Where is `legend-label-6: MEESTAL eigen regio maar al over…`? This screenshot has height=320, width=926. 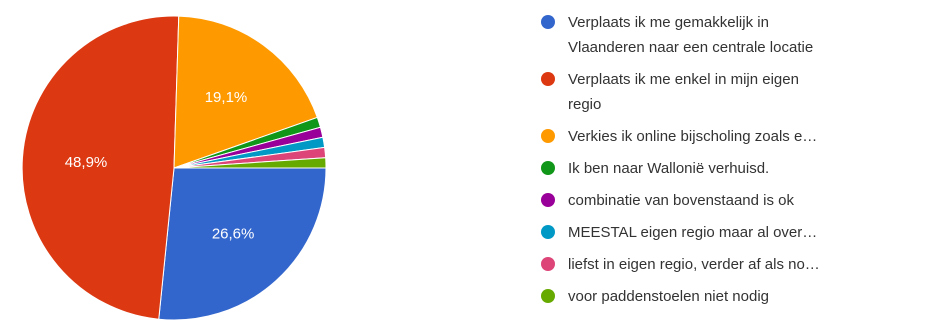 legend-label-6: MEESTAL eigen regio maar al over… is located at coordinates (692, 232).